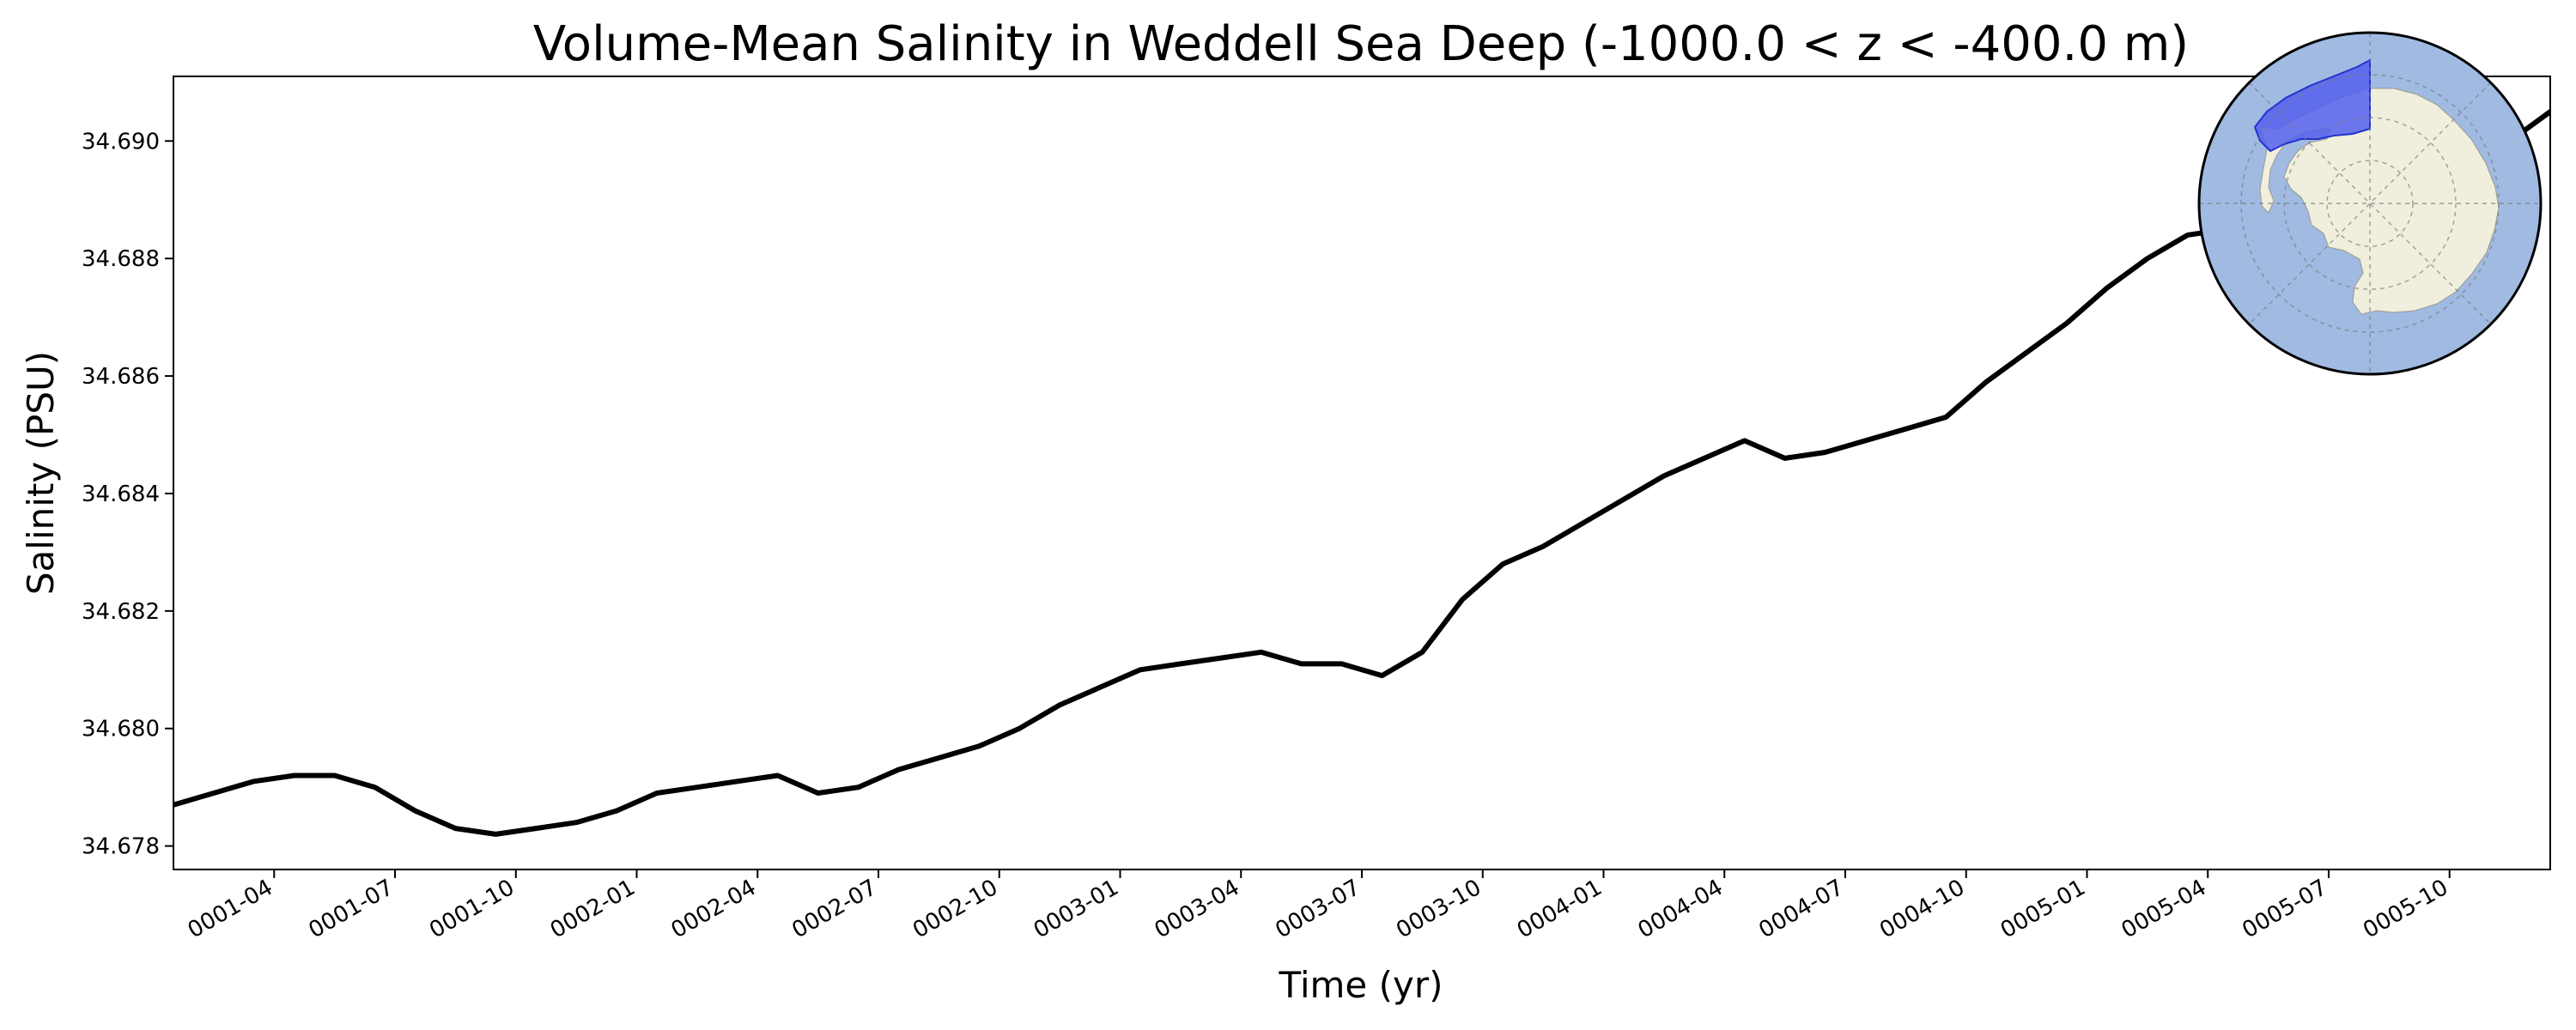 This screenshot has height=1030, width=2576. I want to click on x-tick-label: 0005-04, so click(2164, 909).